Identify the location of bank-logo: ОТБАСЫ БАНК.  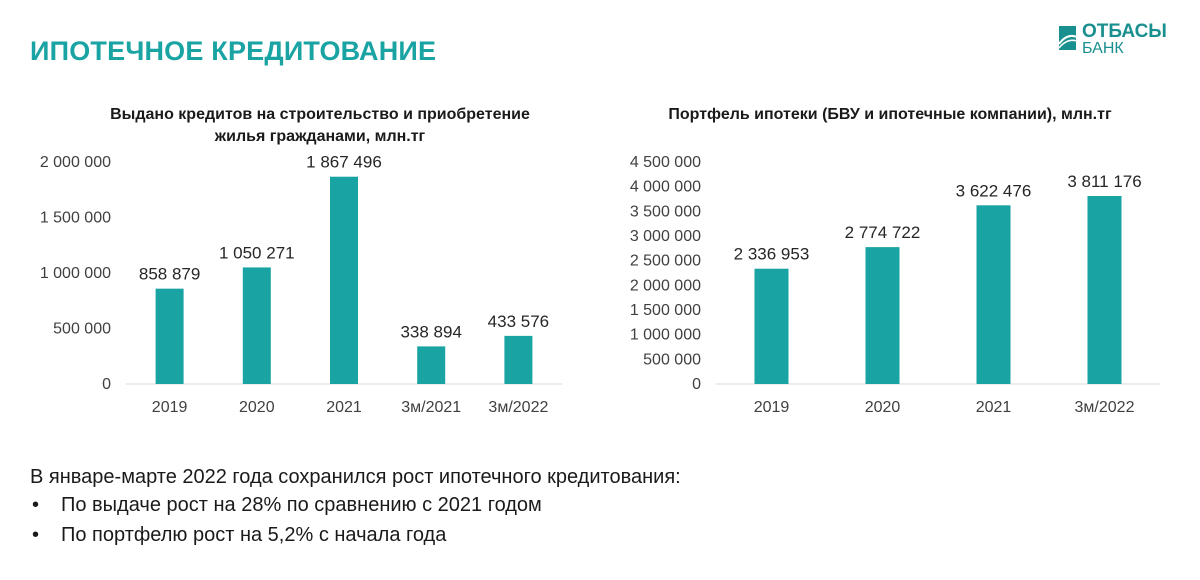
(1118, 40).